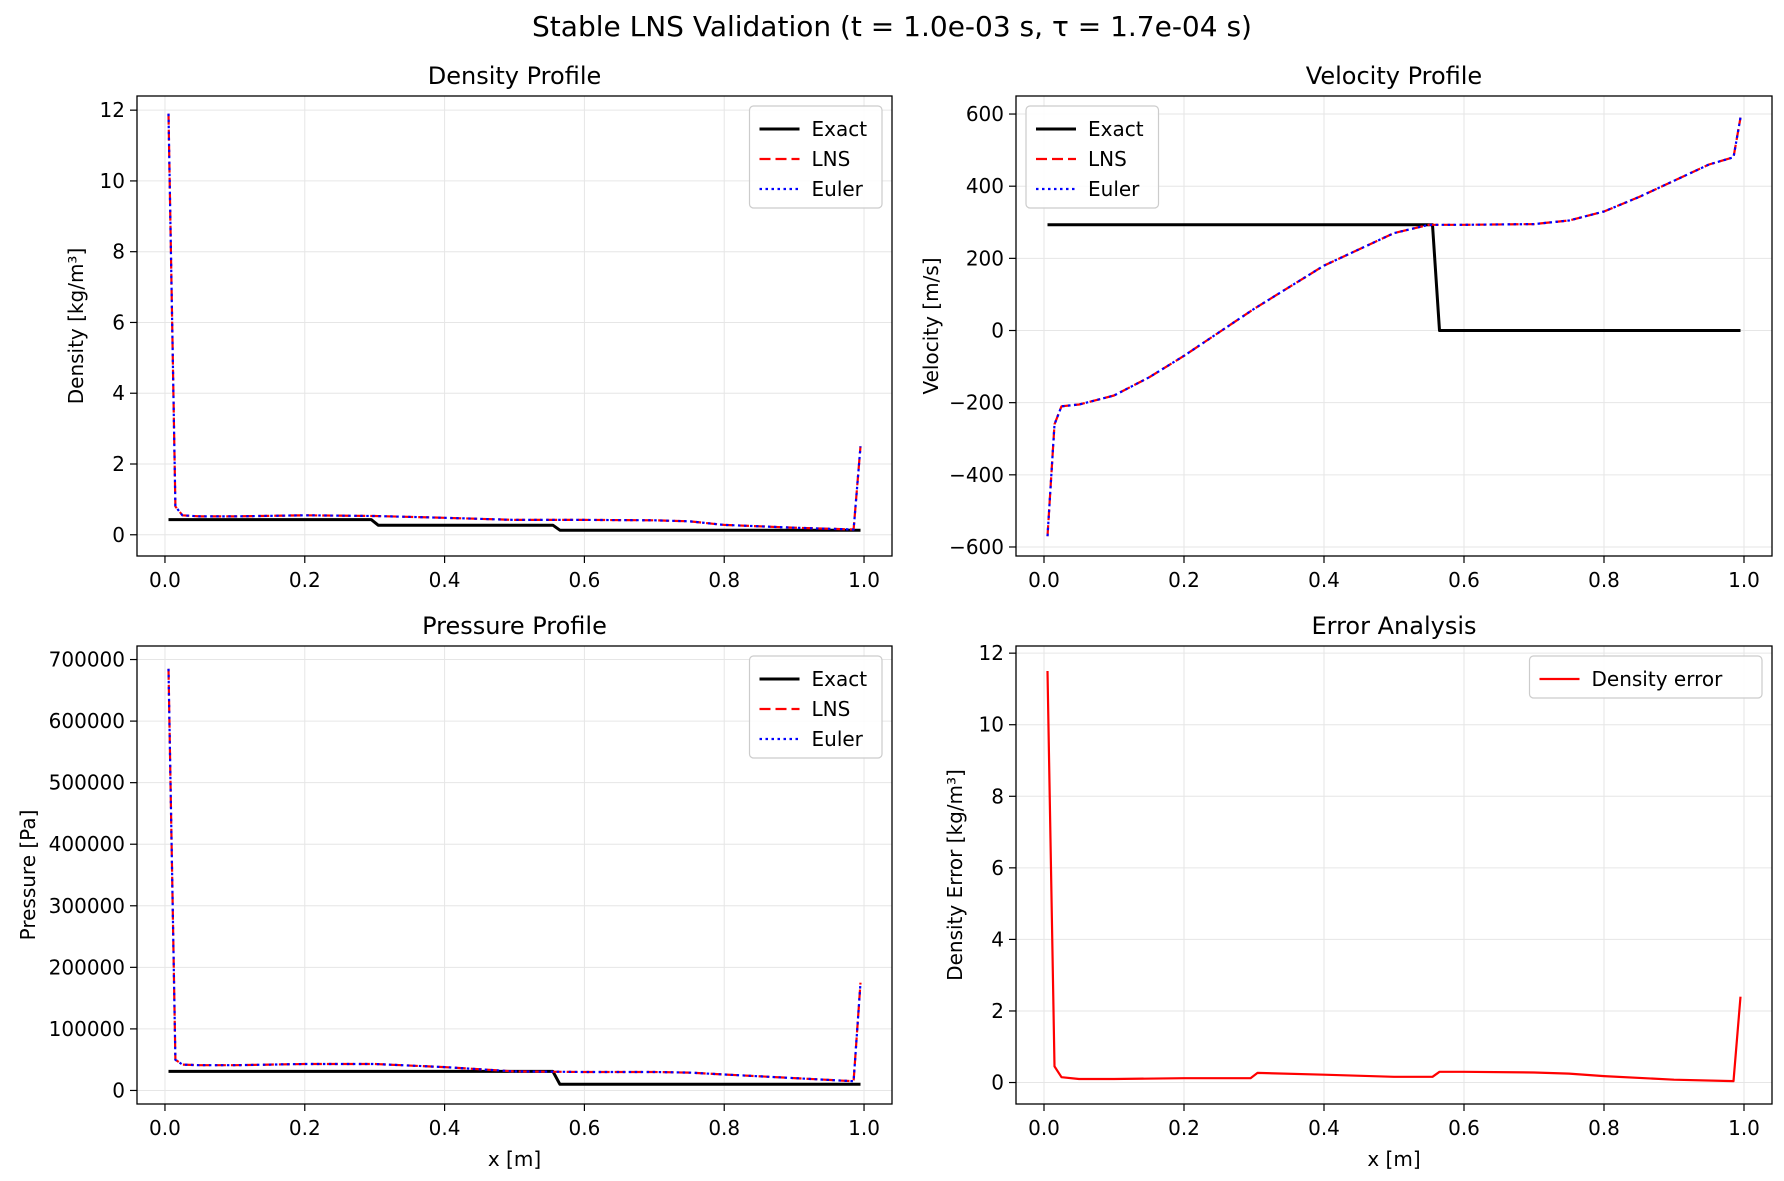 The width and height of the screenshot is (1784, 1181). What do you see at coordinates (514, 626) in the screenshot?
I see `panel-title: Pressure Profile` at bounding box center [514, 626].